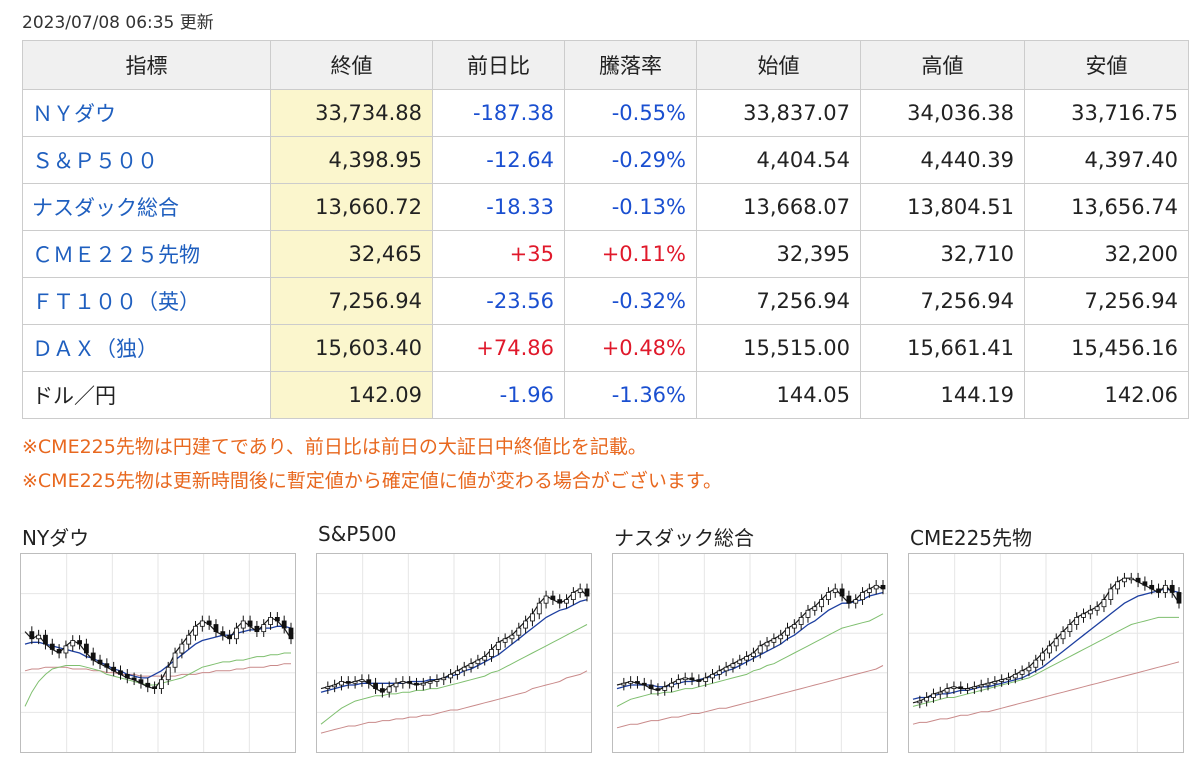 This screenshot has width=1200, height=764. What do you see at coordinates (778, 160) in the screenshot?
I see `open-value: 4,404.54` at bounding box center [778, 160].